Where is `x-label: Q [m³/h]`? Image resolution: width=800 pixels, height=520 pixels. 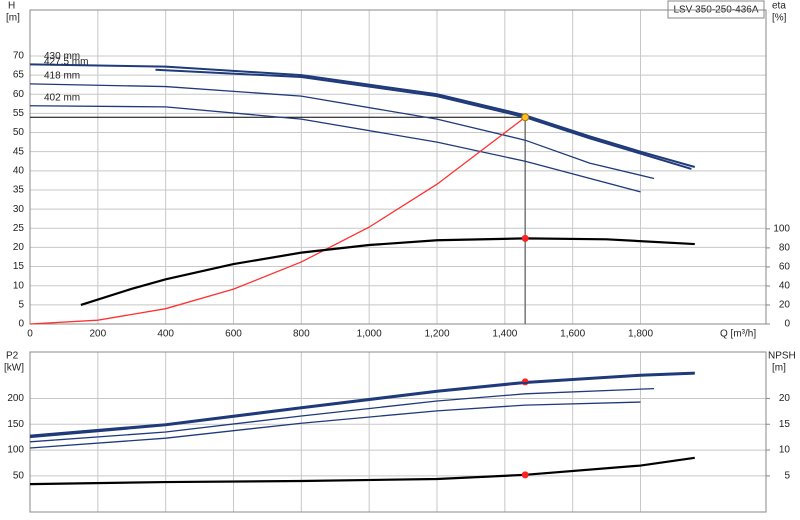 x-label: Q [m³/h] is located at coordinates (738, 334).